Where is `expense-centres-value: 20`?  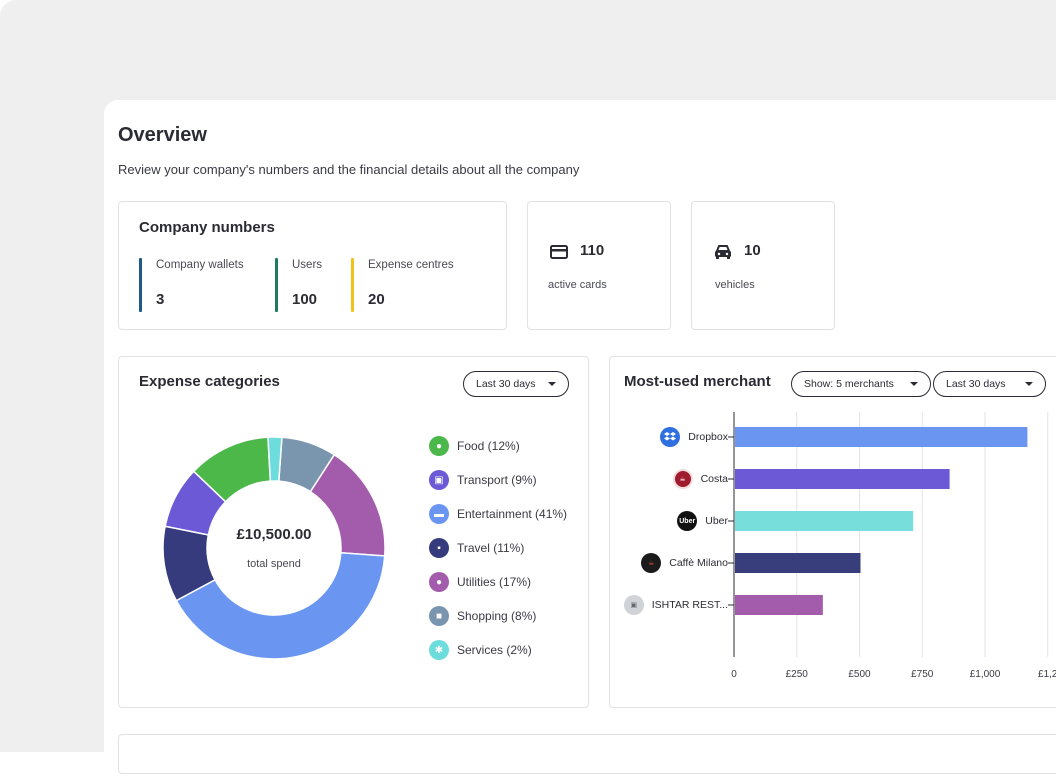
expense-centres-value: 20 is located at coordinates (376, 299).